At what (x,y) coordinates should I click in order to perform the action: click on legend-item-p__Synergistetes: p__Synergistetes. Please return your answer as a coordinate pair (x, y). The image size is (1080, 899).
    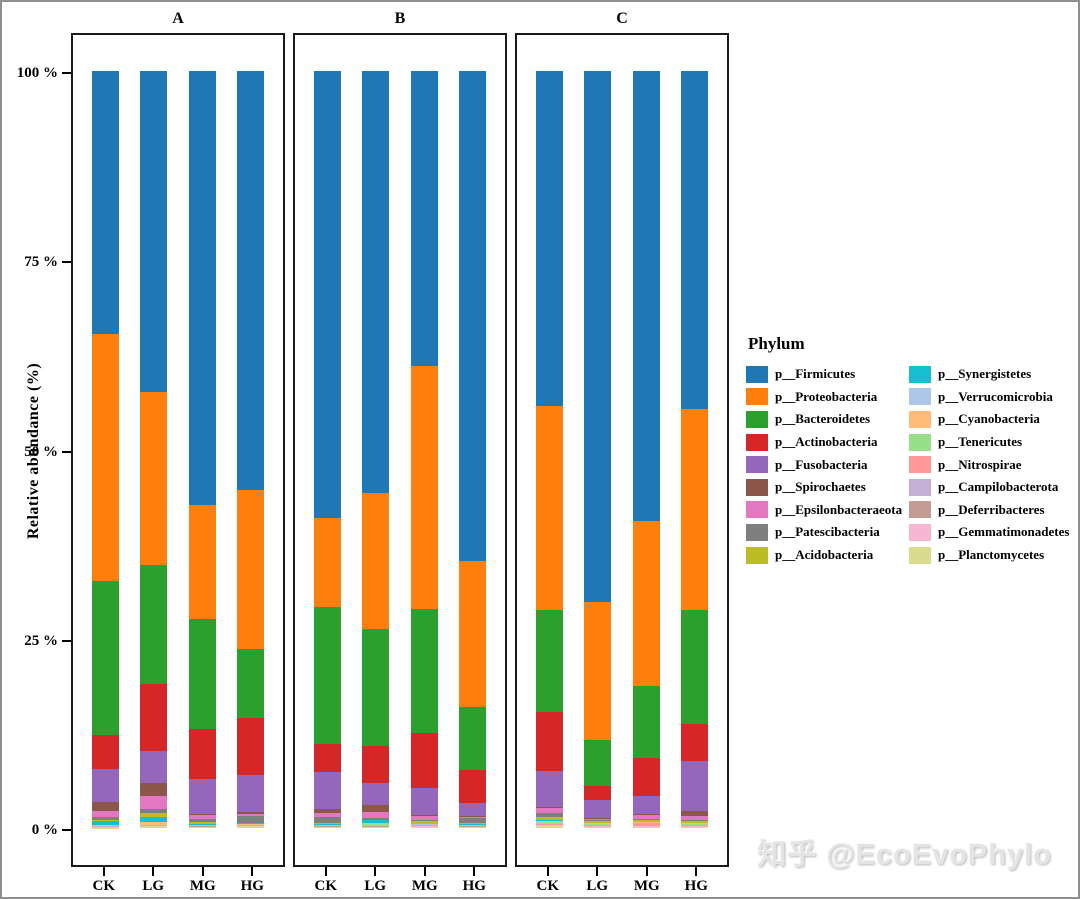
    Looking at the image, I should click on (989, 374).